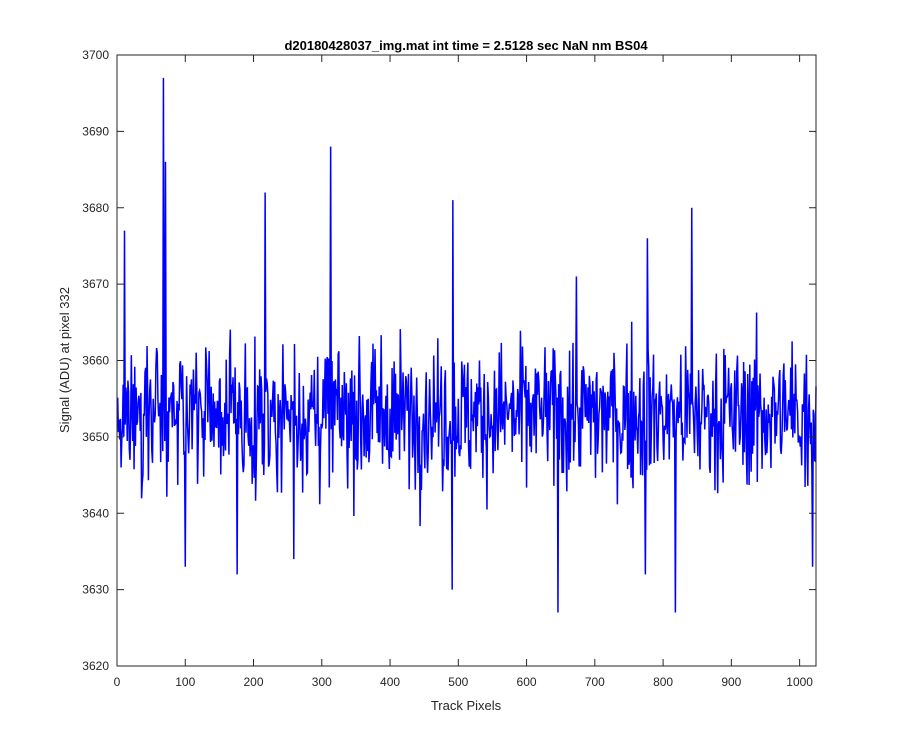 This screenshot has width=900, height=750. I want to click on y-tick-label: 3630, so click(95, 590).